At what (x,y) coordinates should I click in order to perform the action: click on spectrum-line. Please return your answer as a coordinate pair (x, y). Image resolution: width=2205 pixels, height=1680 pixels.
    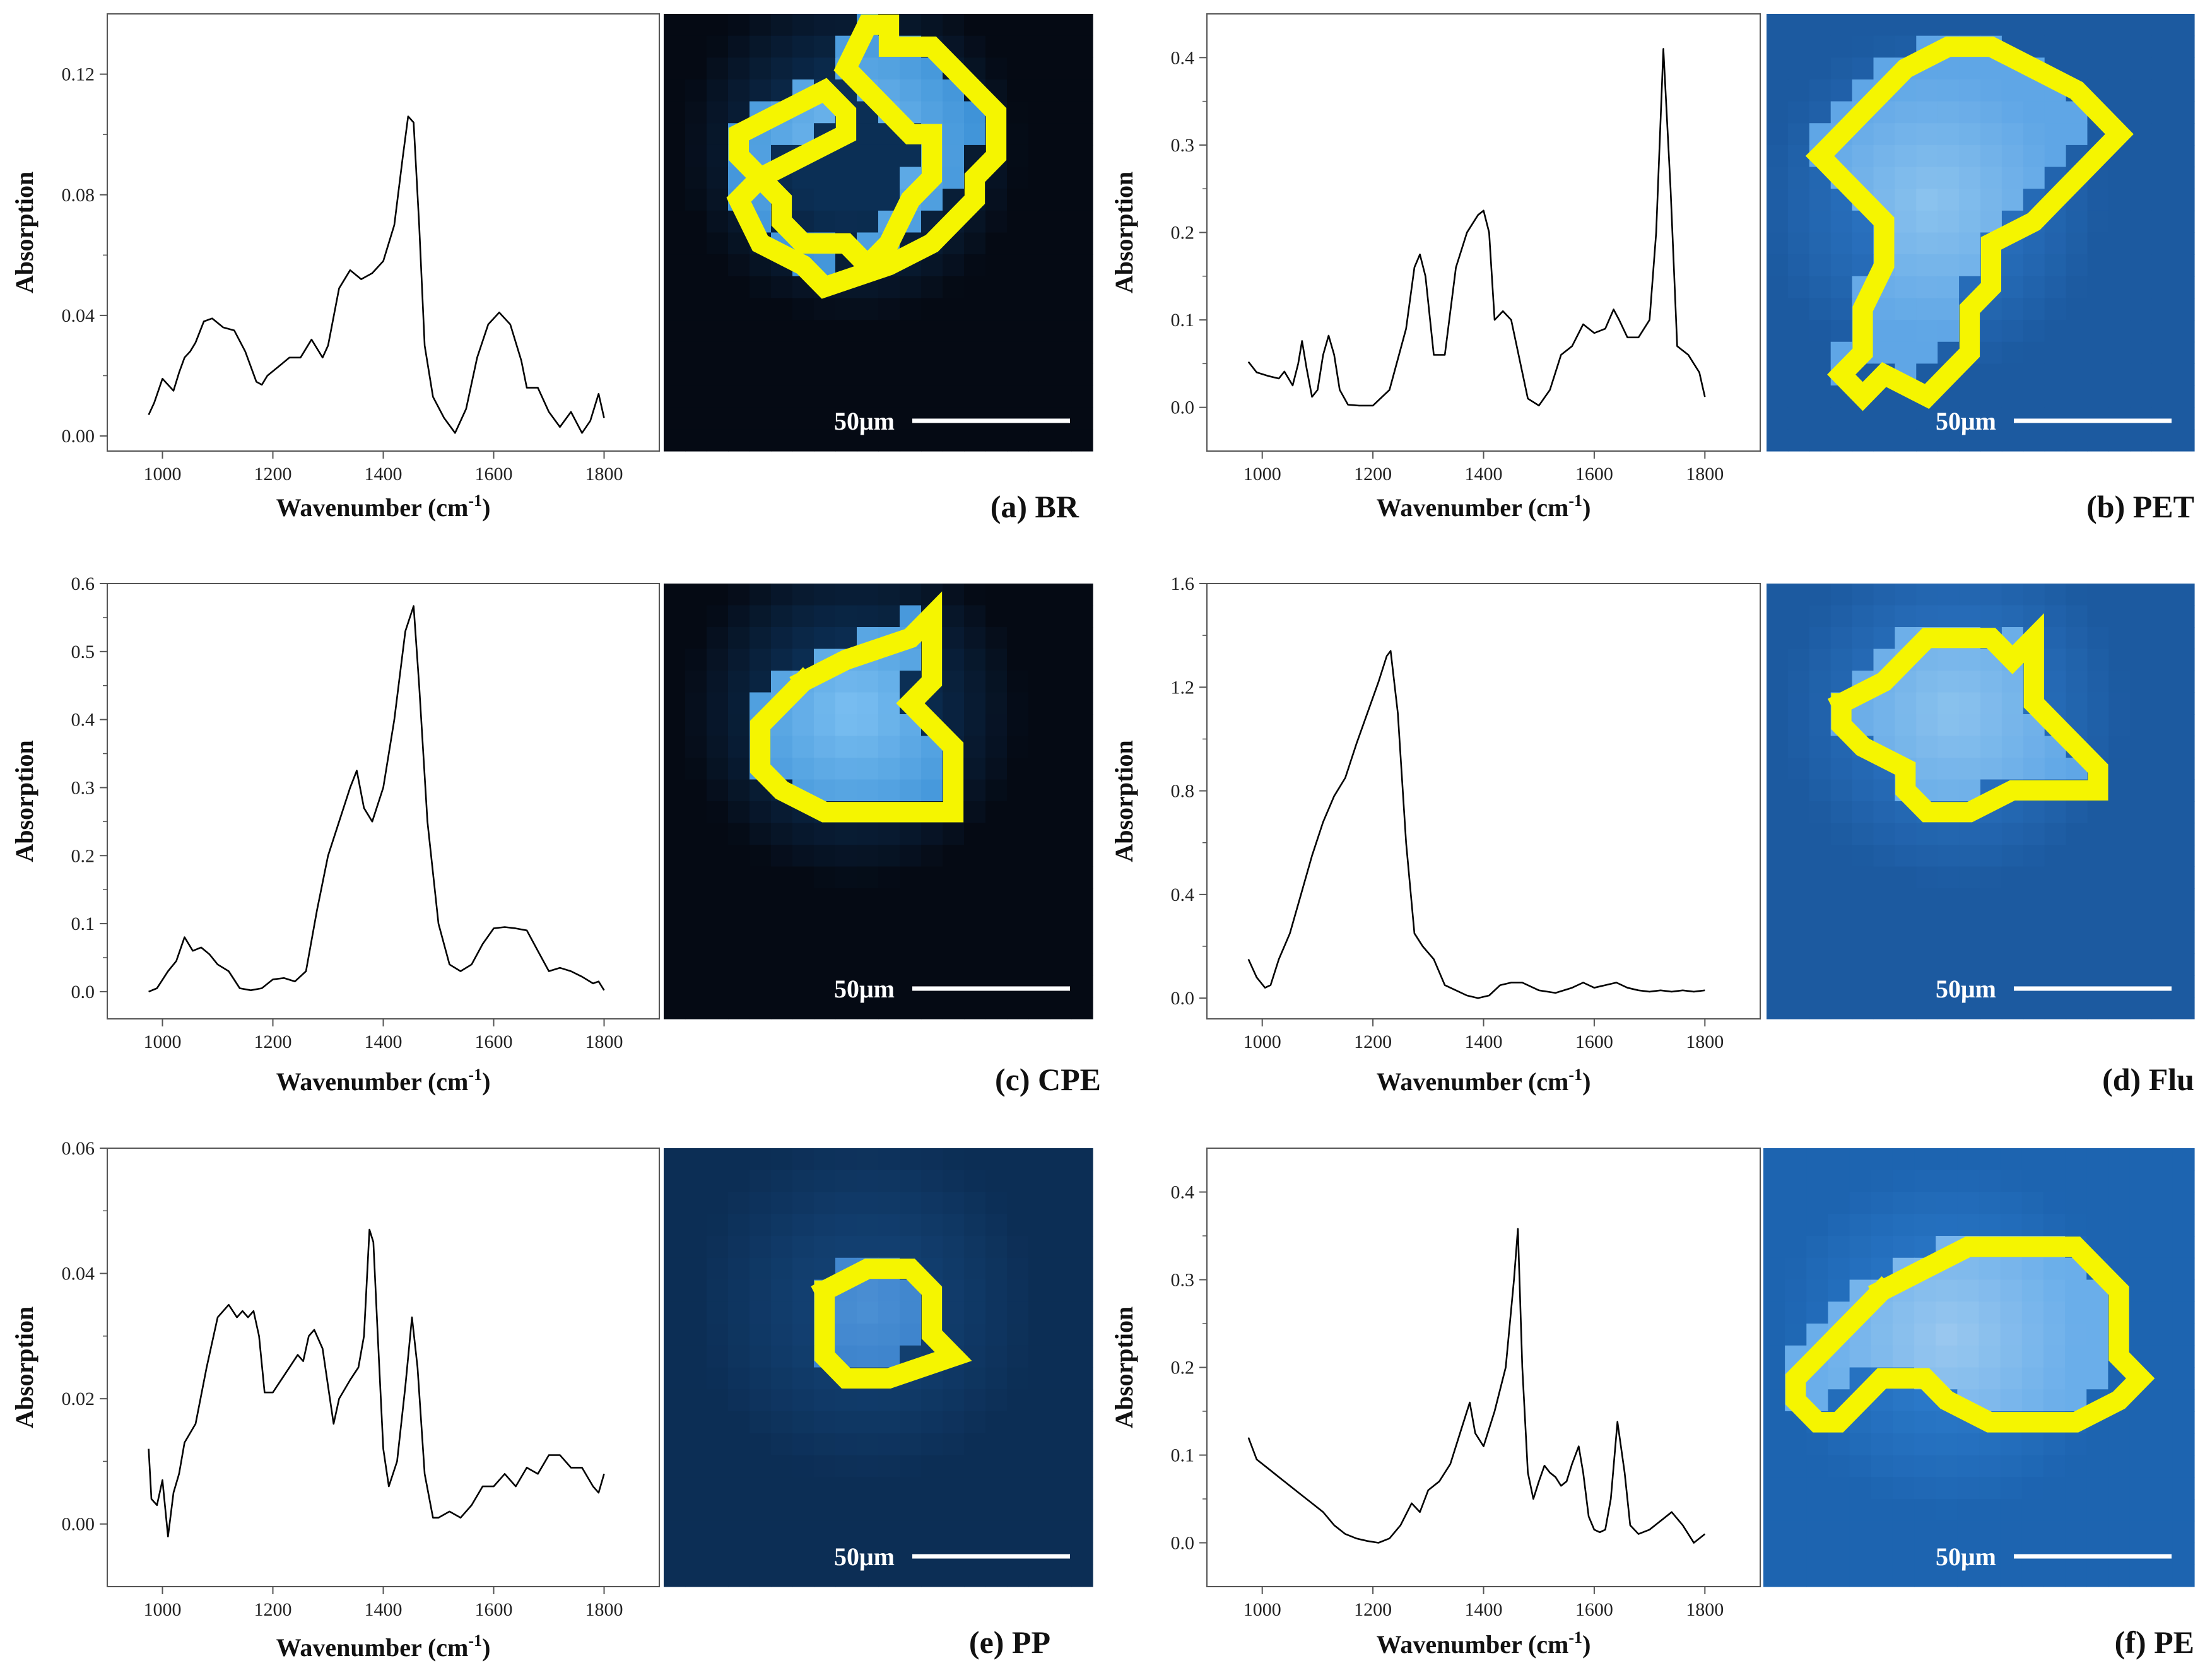
    Looking at the image, I should click on (1476, 1386).